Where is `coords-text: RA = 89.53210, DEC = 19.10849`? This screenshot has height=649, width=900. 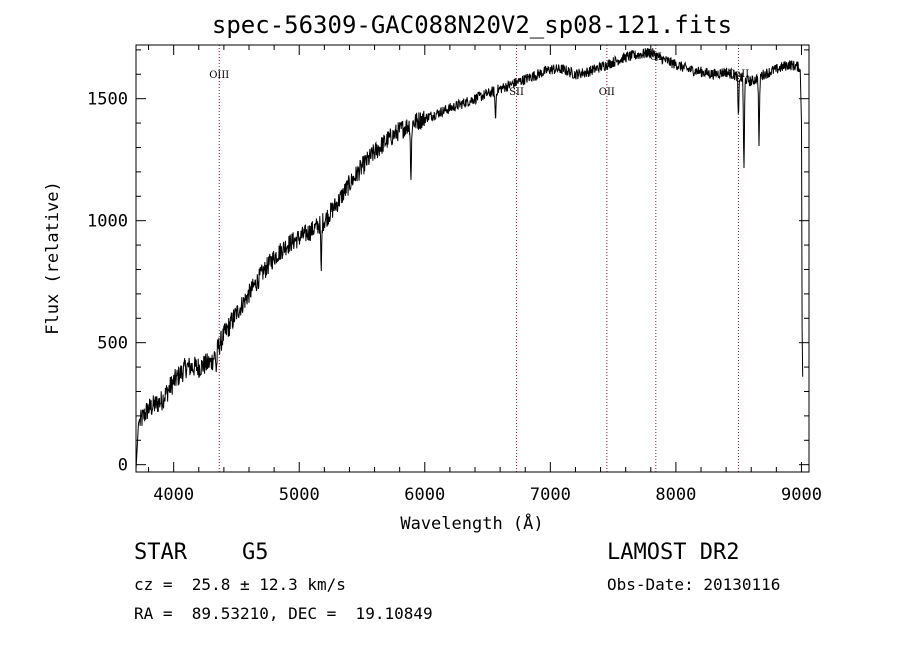 coords-text: RA = 89.53210, DEC = 19.10849 is located at coordinates (283, 613).